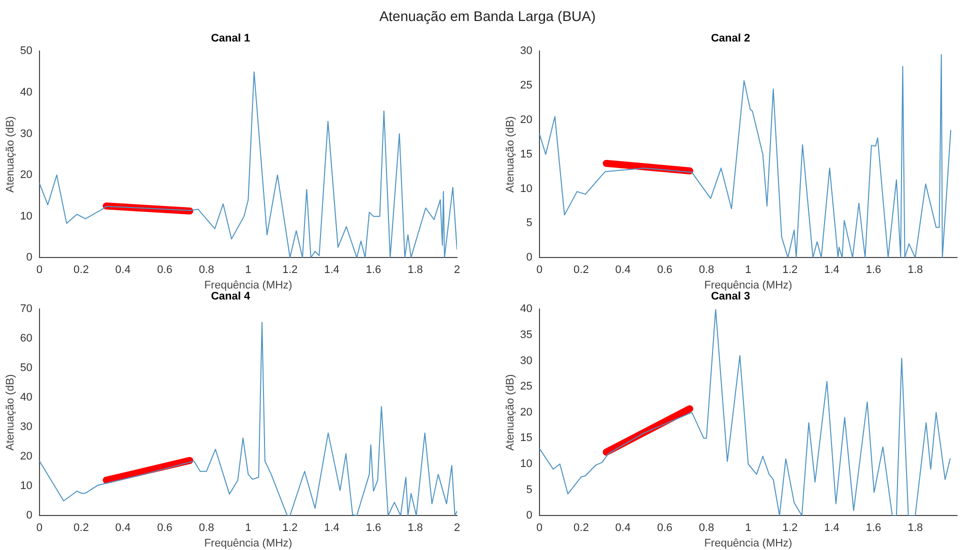  What do you see at coordinates (230, 38) in the screenshot?
I see `chart-title: Canal 1` at bounding box center [230, 38].